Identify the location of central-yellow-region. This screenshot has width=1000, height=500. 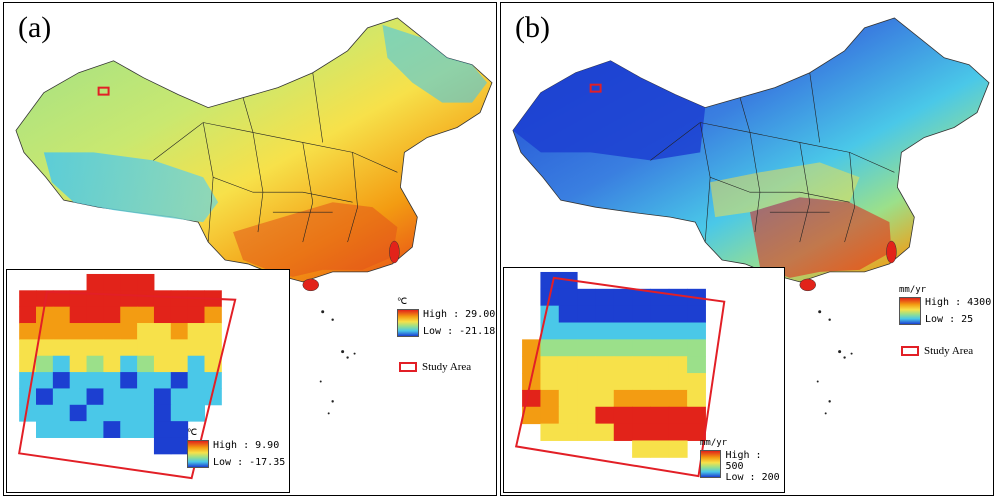
(785, 190).